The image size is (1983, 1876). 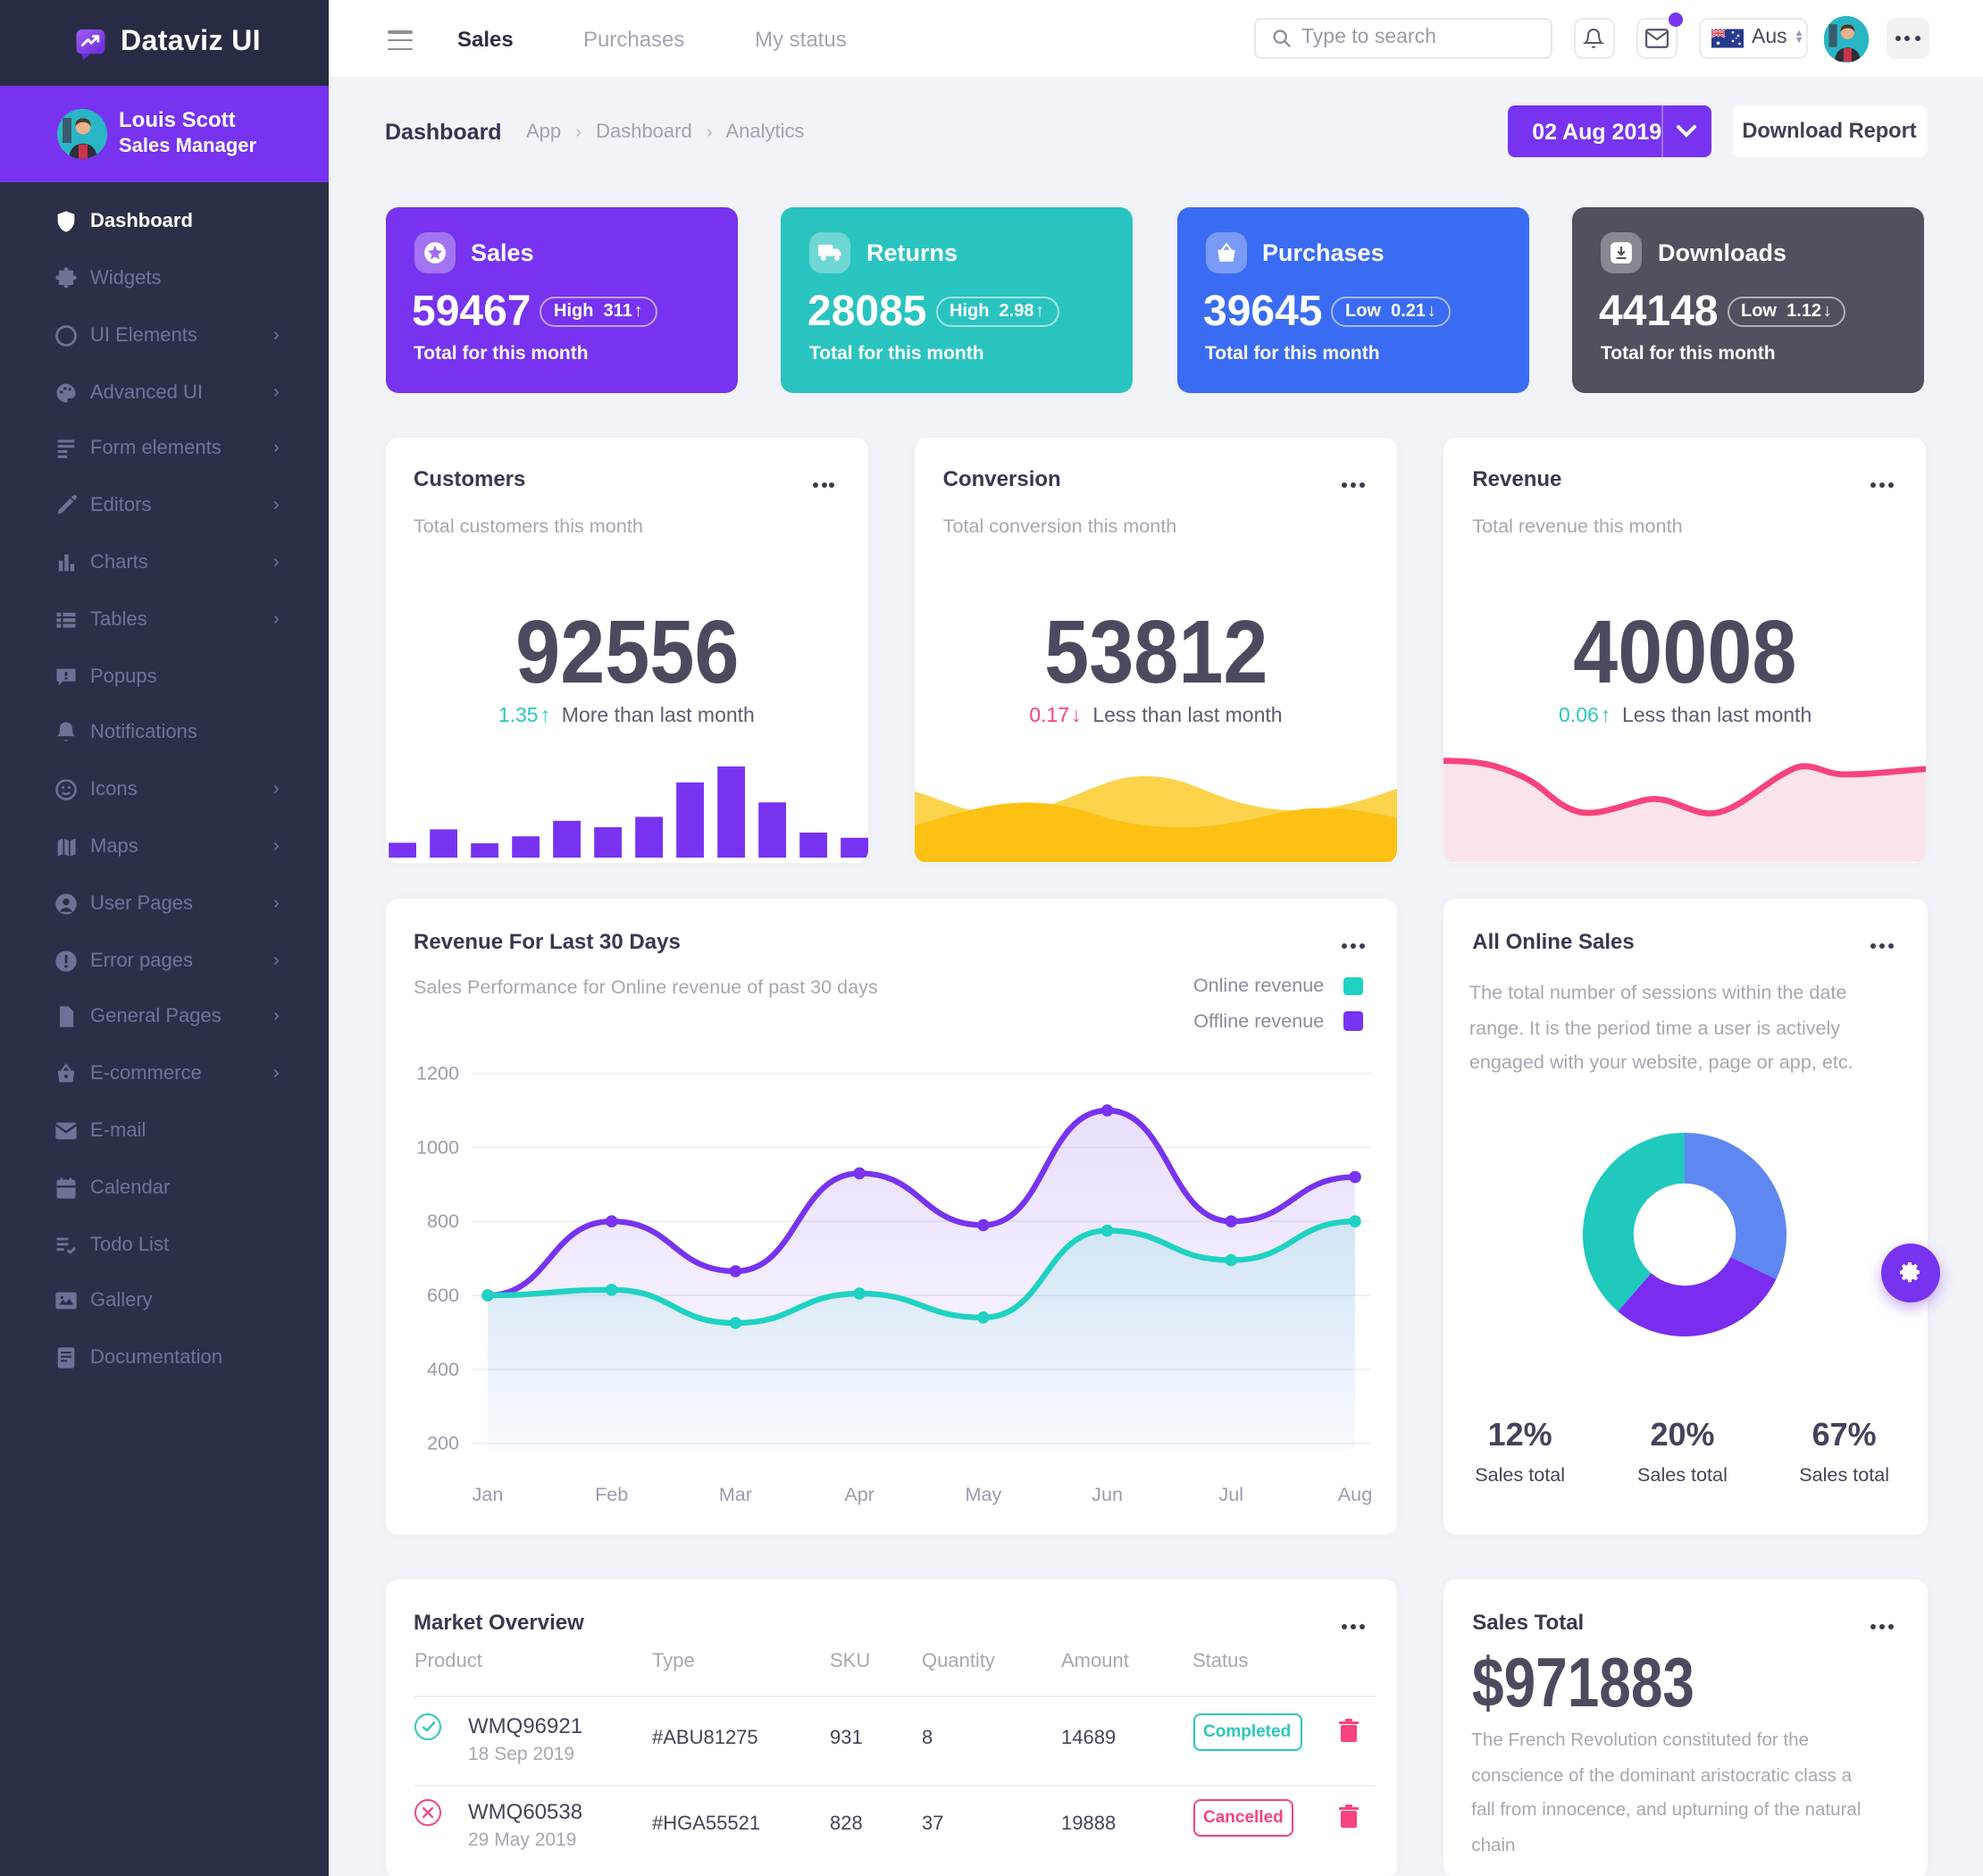 What do you see at coordinates (982, 1494) in the screenshot?
I see `svg-text: May` at bounding box center [982, 1494].